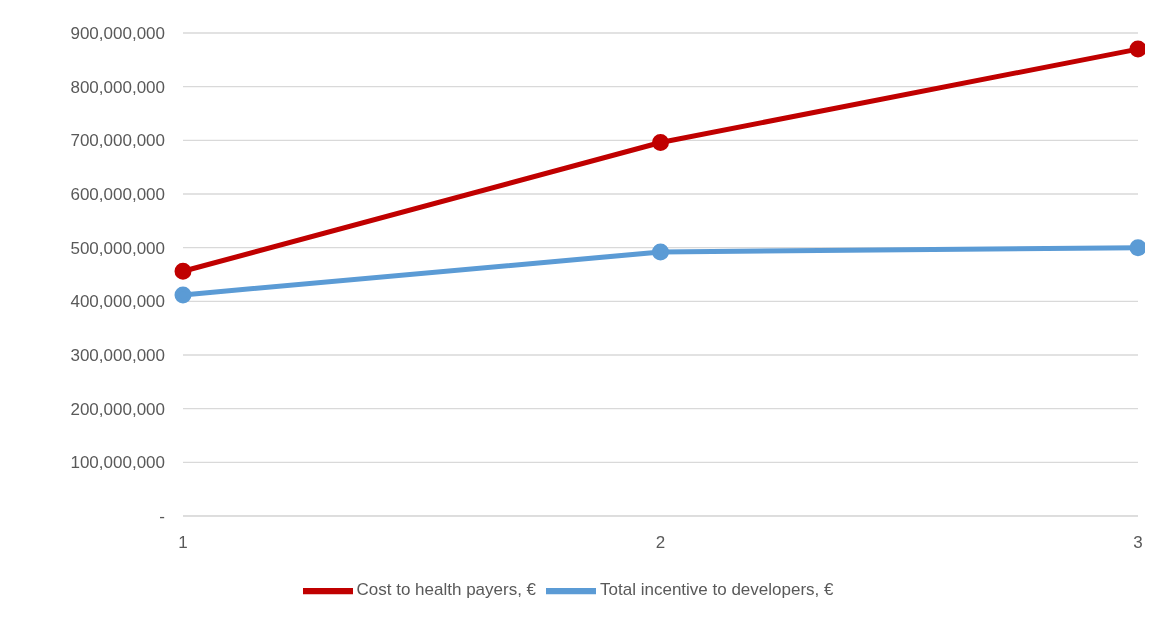 The height and width of the screenshot is (639, 1153). What do you see at coordinates (183, 543) in the screenshot?
I see `x-tick-label: 1` at bounding box center [183, 543].